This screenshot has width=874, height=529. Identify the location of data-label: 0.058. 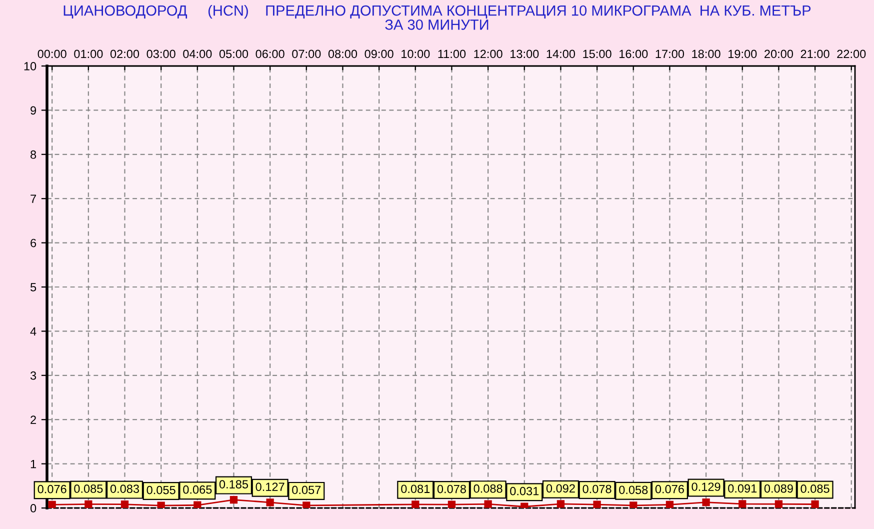
(633, 490).